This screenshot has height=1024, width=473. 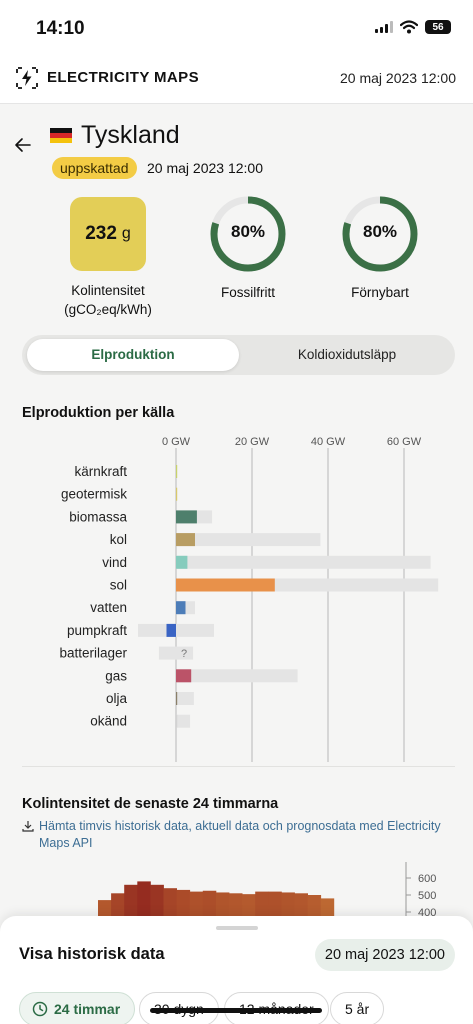 What do you see at coordinates (236, 28) in the screenshot?
I see `status-bar: 14:10 56` at bounding box center [236, 28].